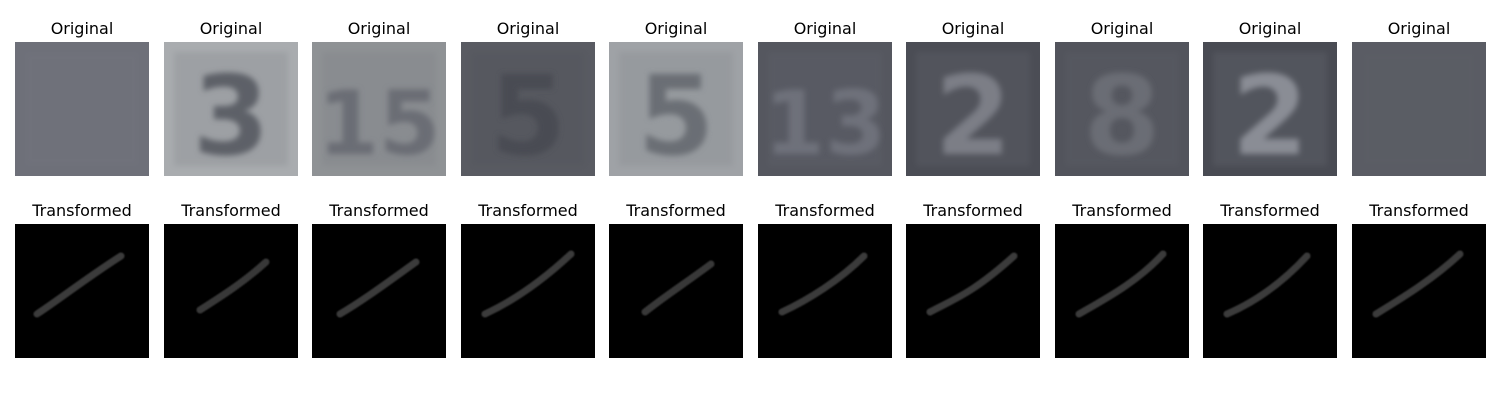  I want to click on digit-photo: 13, so click(825, 109).